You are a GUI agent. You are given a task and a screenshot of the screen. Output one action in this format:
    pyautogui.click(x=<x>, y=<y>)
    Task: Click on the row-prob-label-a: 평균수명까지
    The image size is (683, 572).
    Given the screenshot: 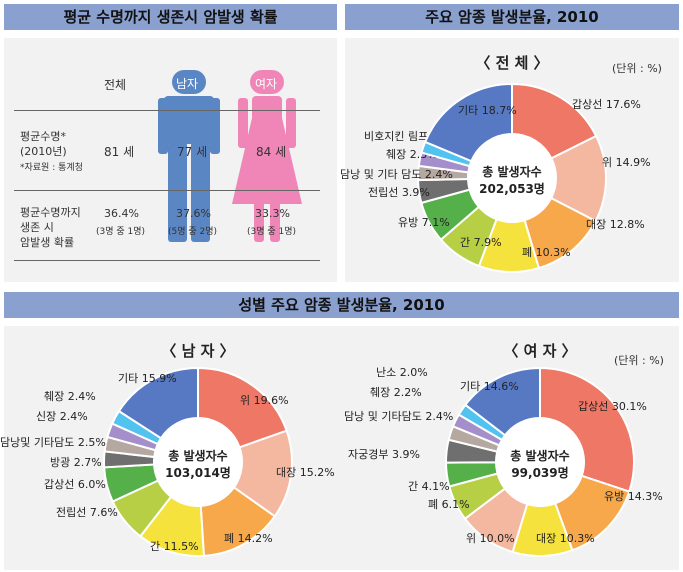 What is the action you would take?
    pyautogui.click(x=50, y=212)
    